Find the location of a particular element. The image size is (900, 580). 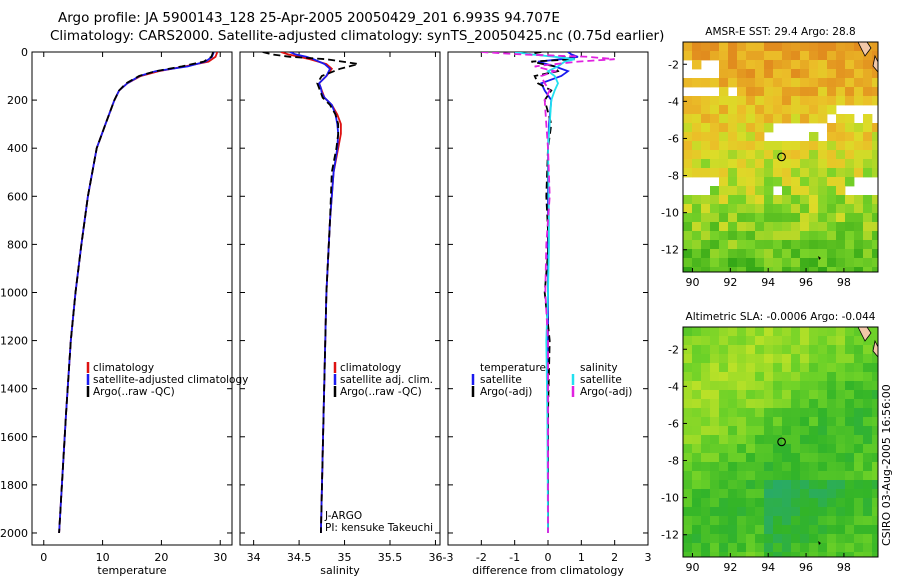

depth-tick-label: 0 is located at coordinates (24, 52).